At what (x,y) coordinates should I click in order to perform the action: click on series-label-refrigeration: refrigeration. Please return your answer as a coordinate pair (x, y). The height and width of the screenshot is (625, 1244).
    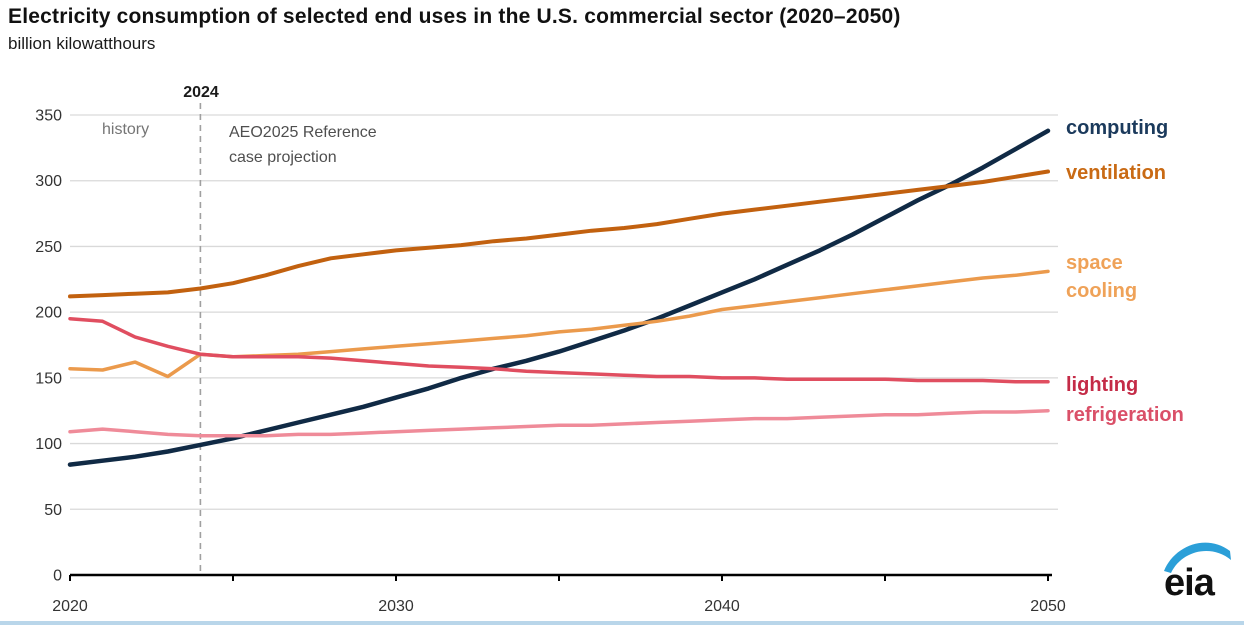
    Looking at the image, I should click on (1125, 415).